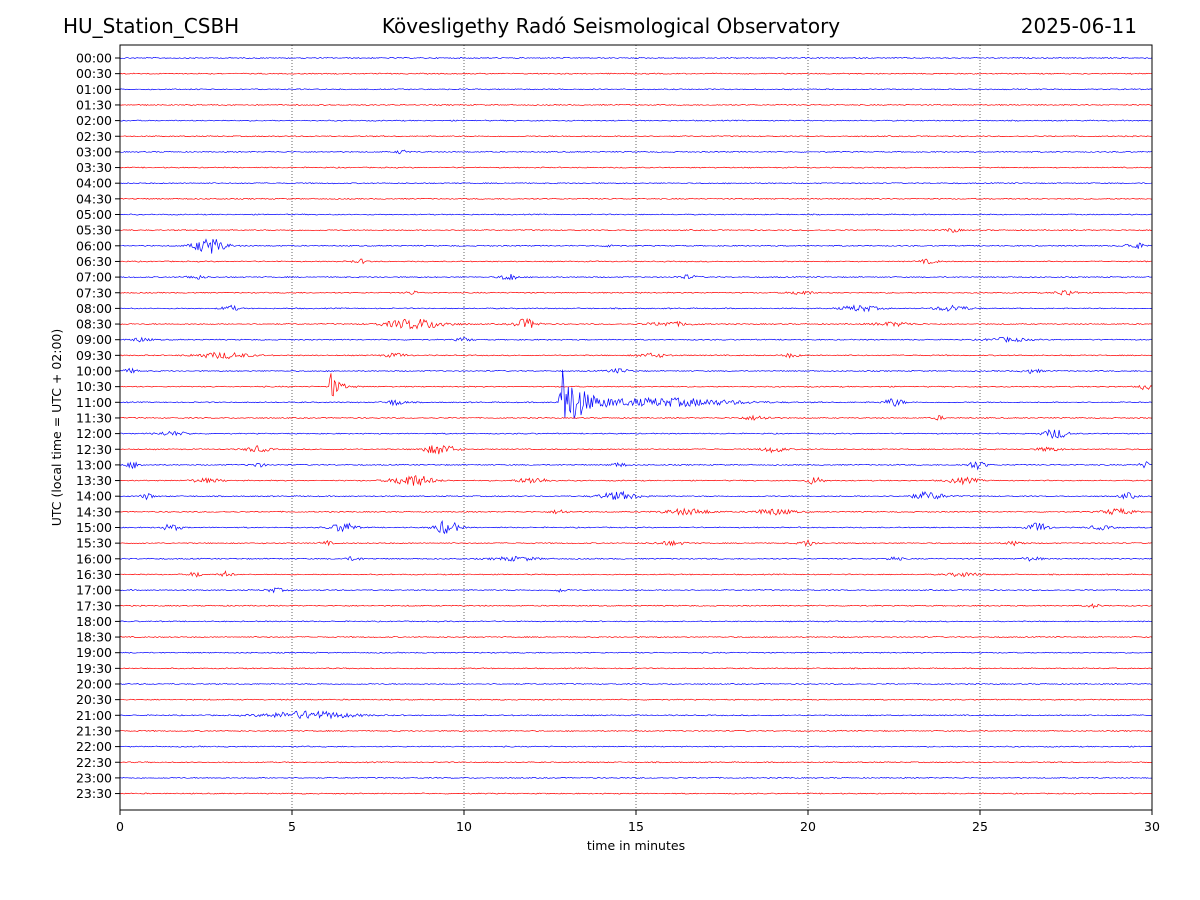 This screenshot has height=900, width=1200. Describe the element at coordinates (94, 527) in the screenshot. I see `y-tick-label: 15:00` at that location.